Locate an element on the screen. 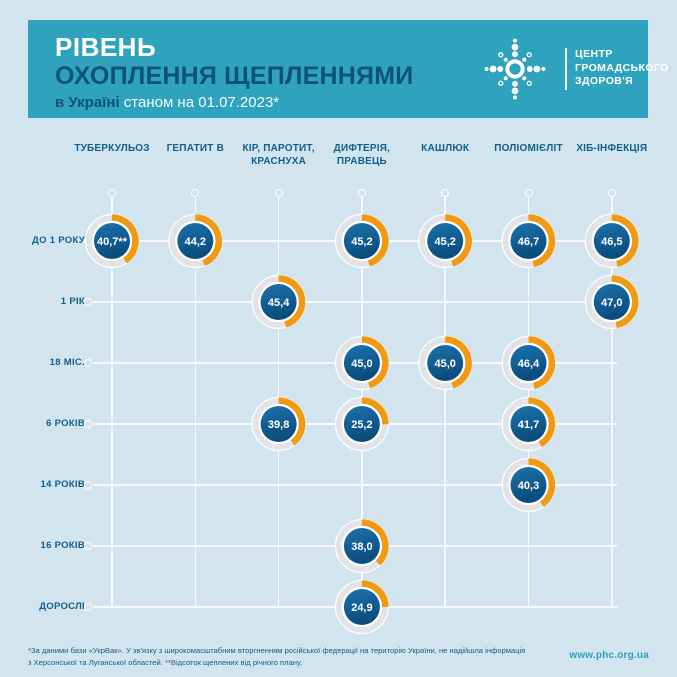  phc-logo-icon is located at coordinates (515, 69).